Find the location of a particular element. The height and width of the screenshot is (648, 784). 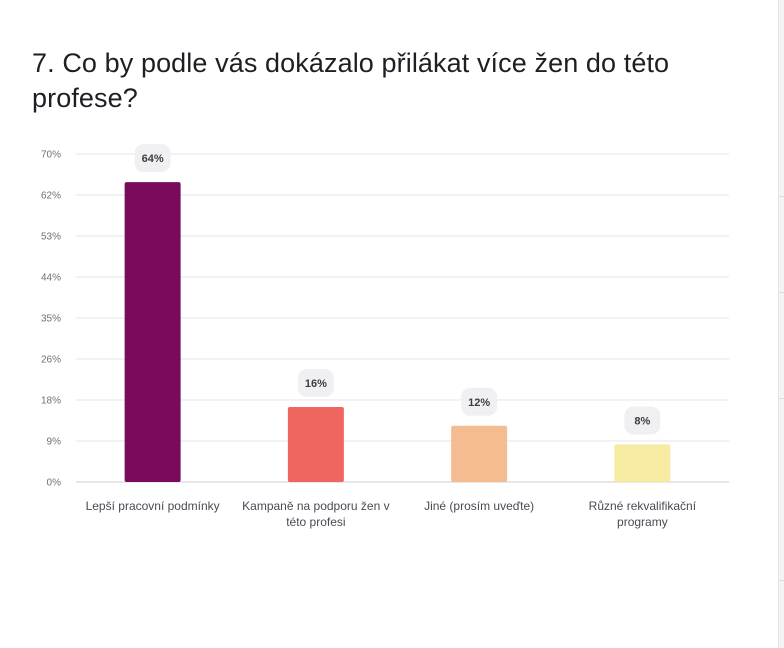

data-label: 16% is located at coordinates (316, 384).